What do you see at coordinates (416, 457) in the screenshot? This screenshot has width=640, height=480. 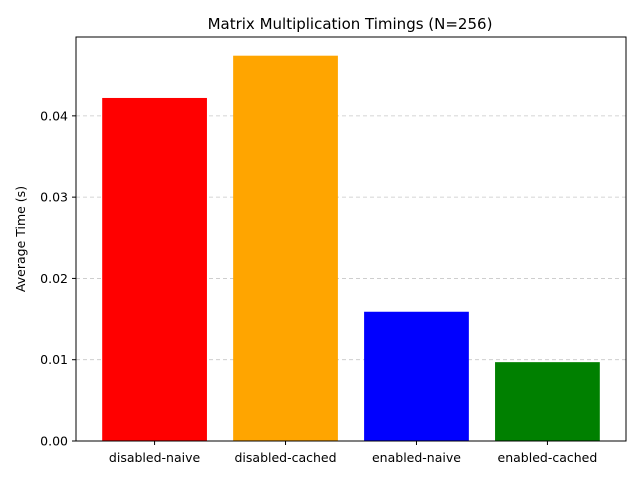 I see `x-tick-label: enabled-naive` at bounding box center [416, 457].